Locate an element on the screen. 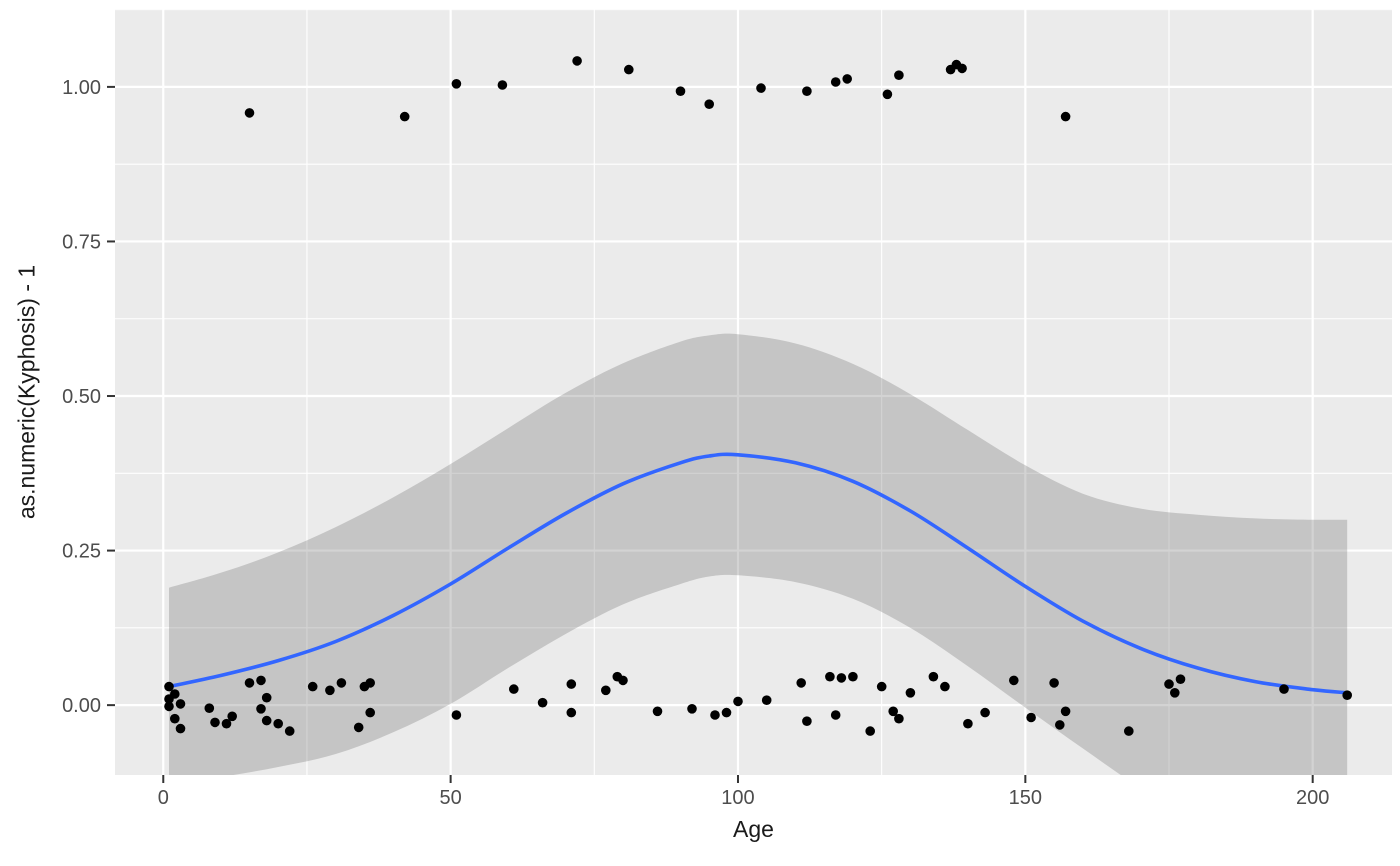 This screenshot has height=866, width=1400. svg-text: 0.00 is located at coordinates (81, 706).